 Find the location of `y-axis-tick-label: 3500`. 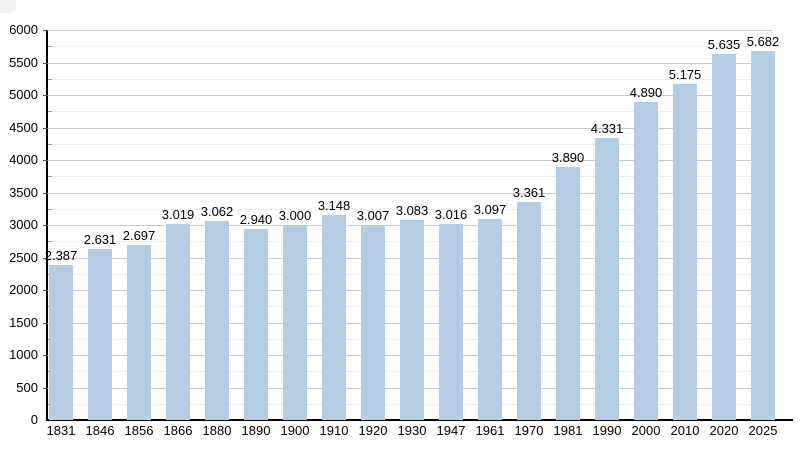

y-axis-tick-label: 3500 is located at coordinates (23, 192).